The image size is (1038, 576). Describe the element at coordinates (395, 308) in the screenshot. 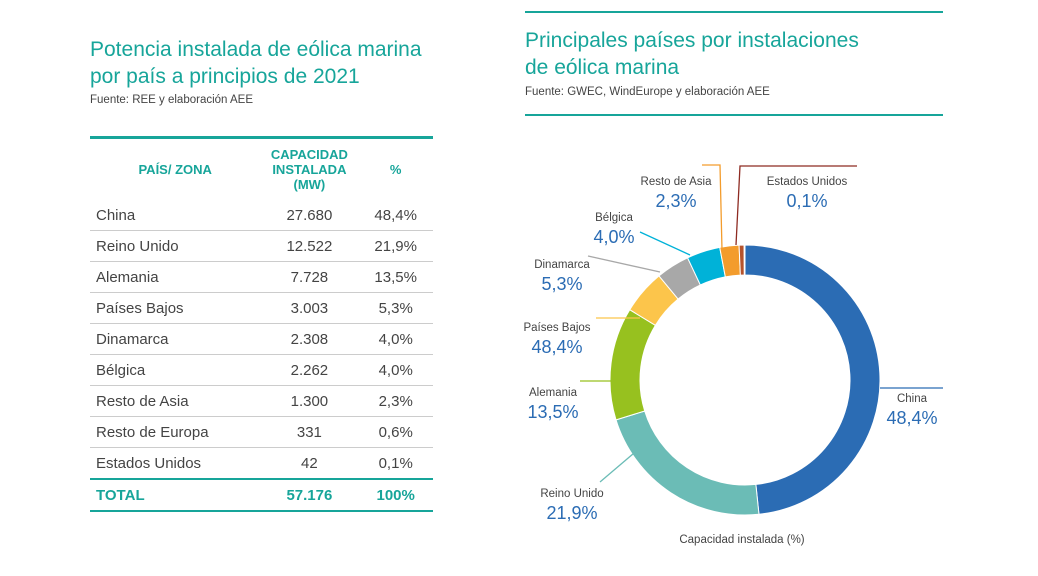

I see `cell: 5,3%` at that location.